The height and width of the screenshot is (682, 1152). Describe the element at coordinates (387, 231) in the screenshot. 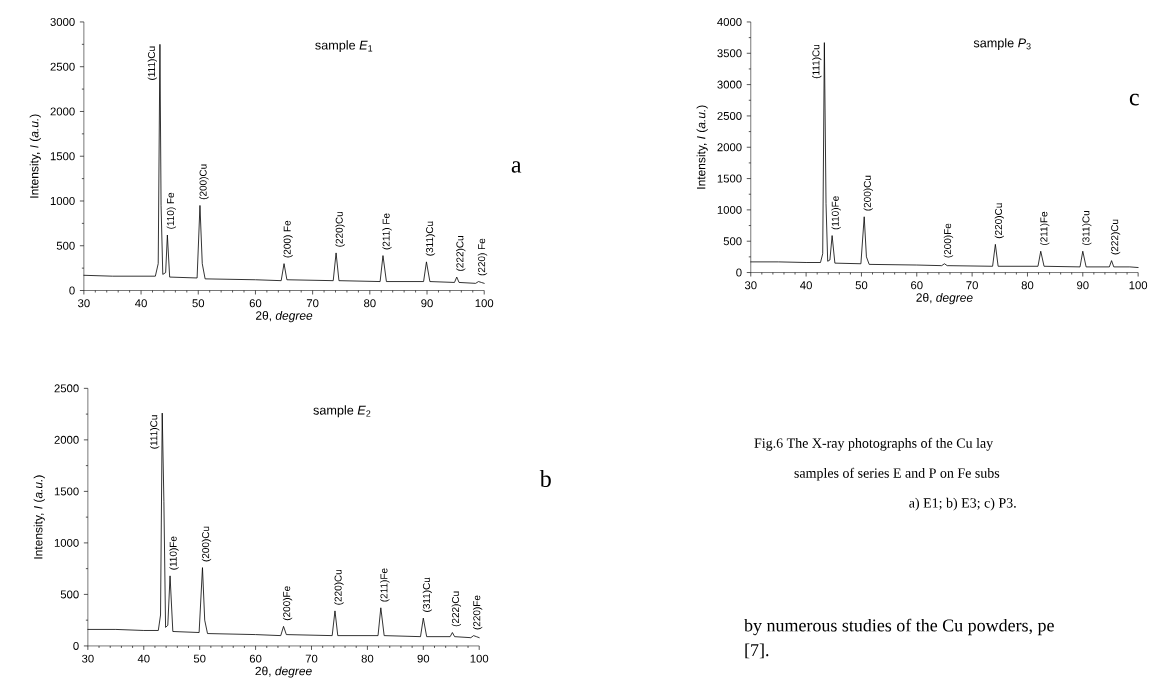

I see `annotation: (211) Fe` at that location.